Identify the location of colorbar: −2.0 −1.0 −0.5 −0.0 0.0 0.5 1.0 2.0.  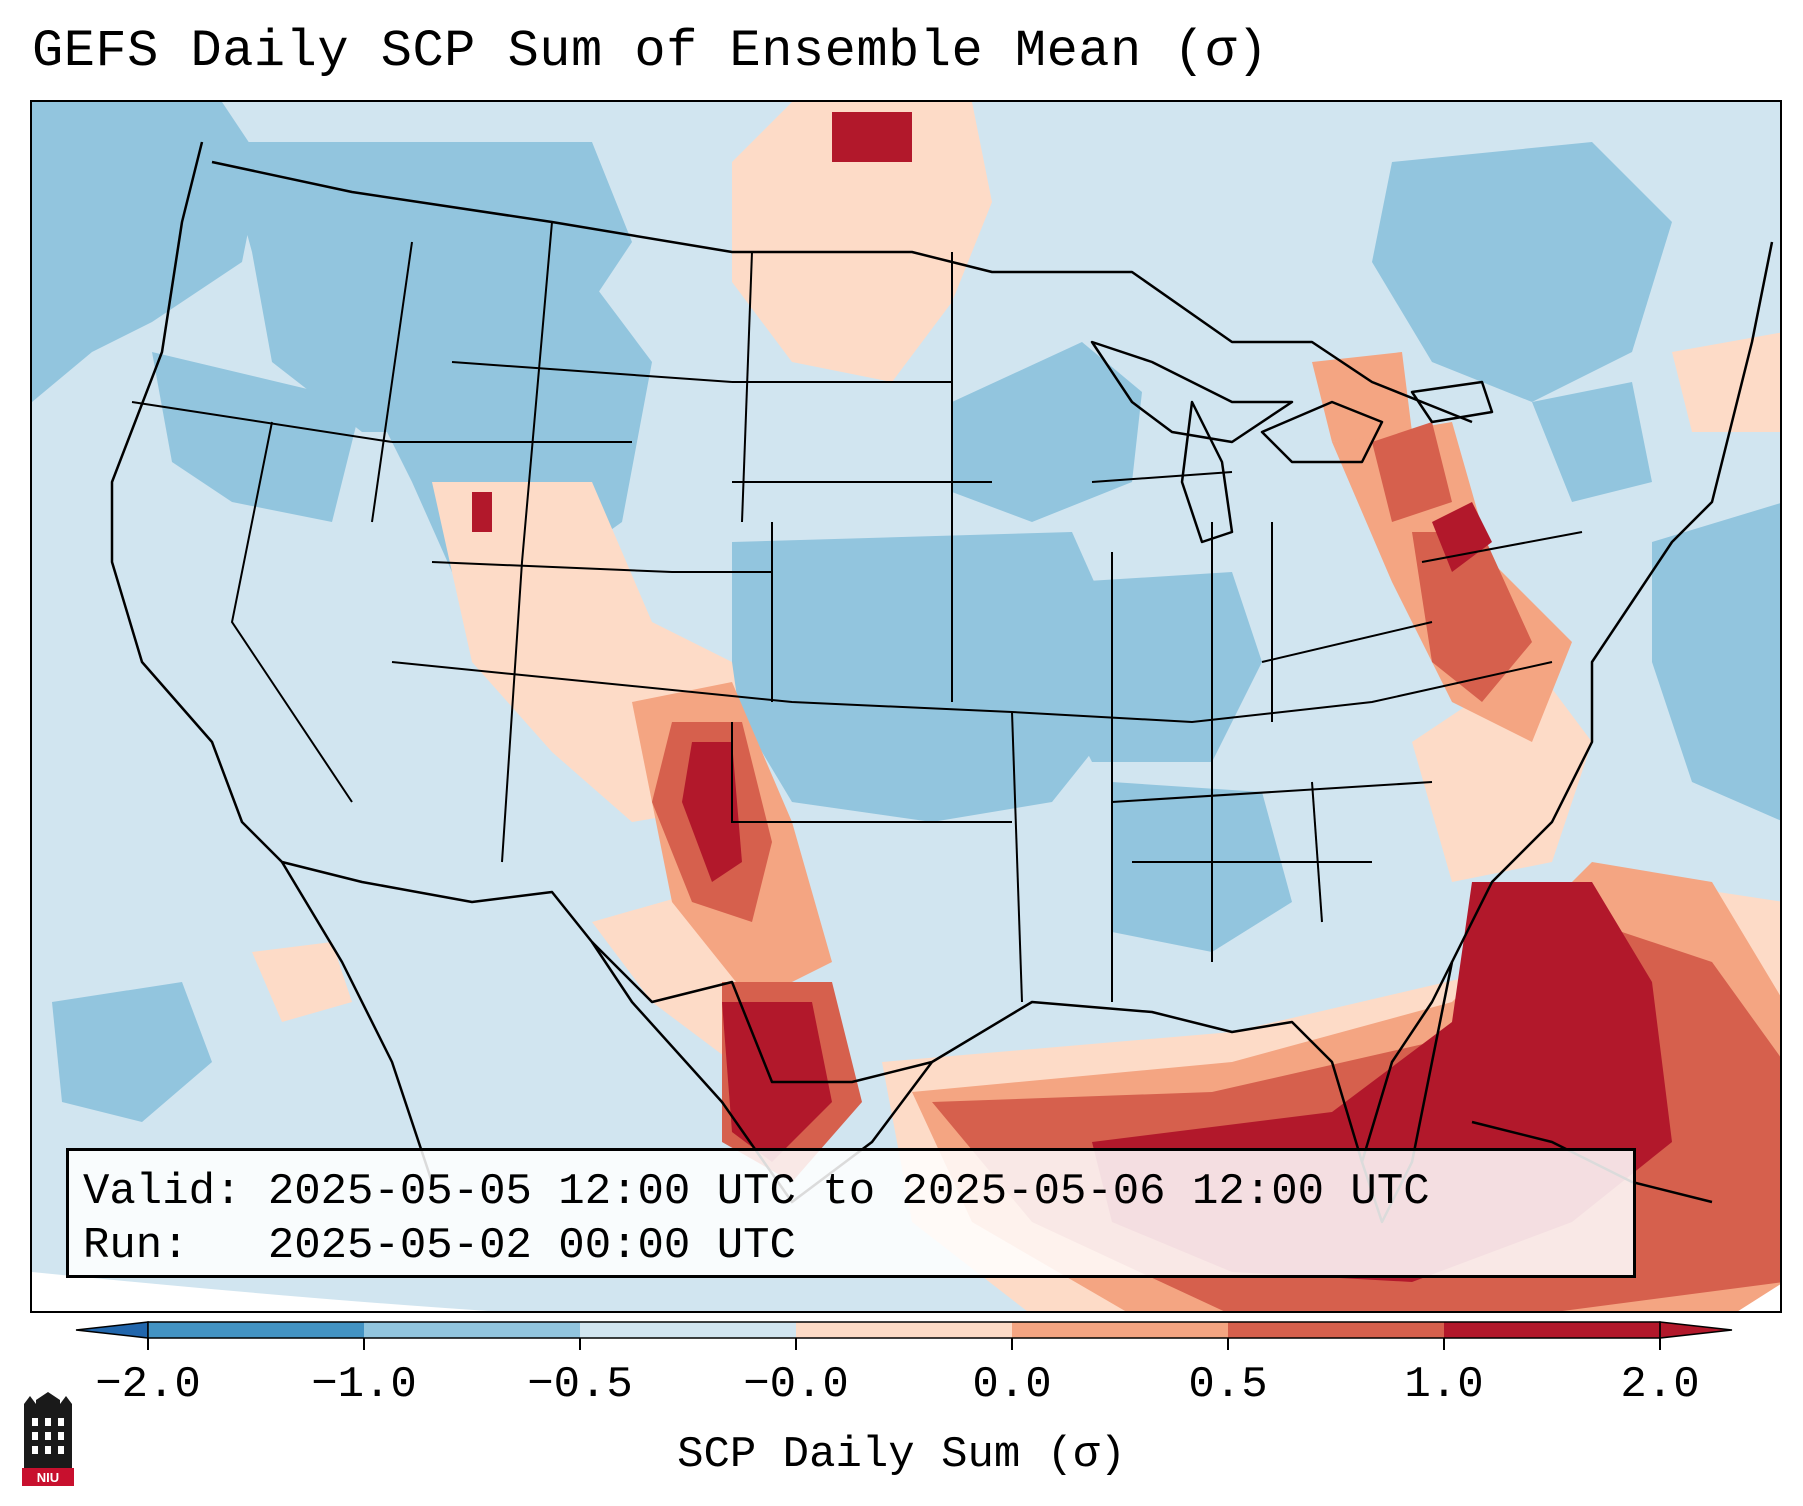
(904, 1365).